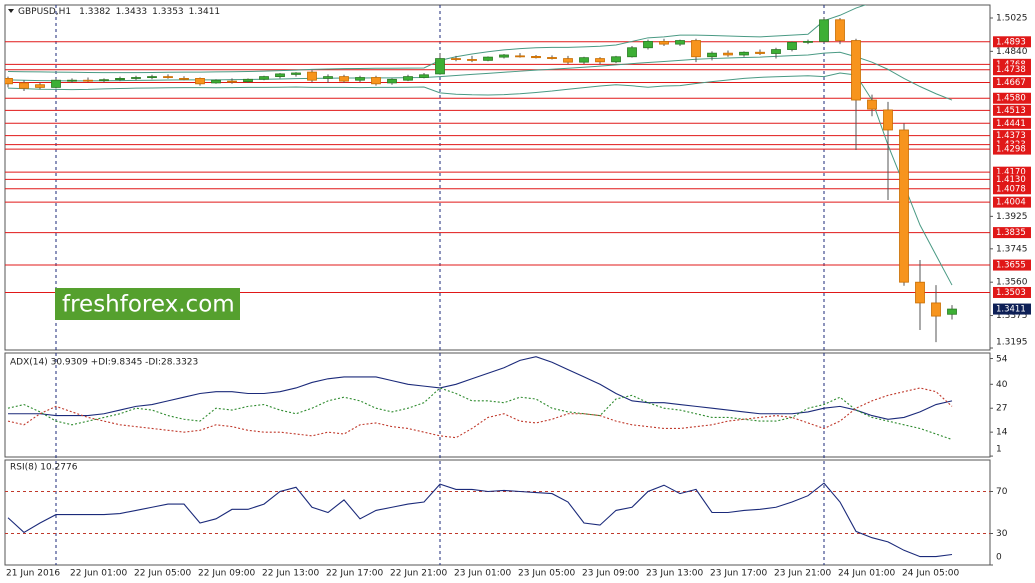 This screenshot has width=1035, height=583. What do you see at coordinates (104, 363) in the screenshot?
I see `adx-header: ADX(14) 30.9309 +DI:9.8345 -DI:28.3323` at bounding box center [104, 363].